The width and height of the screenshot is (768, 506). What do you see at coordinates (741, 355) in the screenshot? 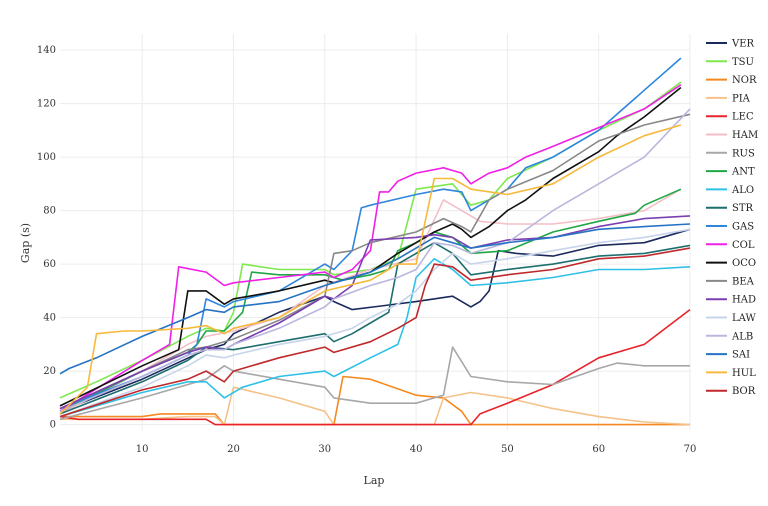
I see `legend-label-sai: SAI` at bounding box center [741, 355].